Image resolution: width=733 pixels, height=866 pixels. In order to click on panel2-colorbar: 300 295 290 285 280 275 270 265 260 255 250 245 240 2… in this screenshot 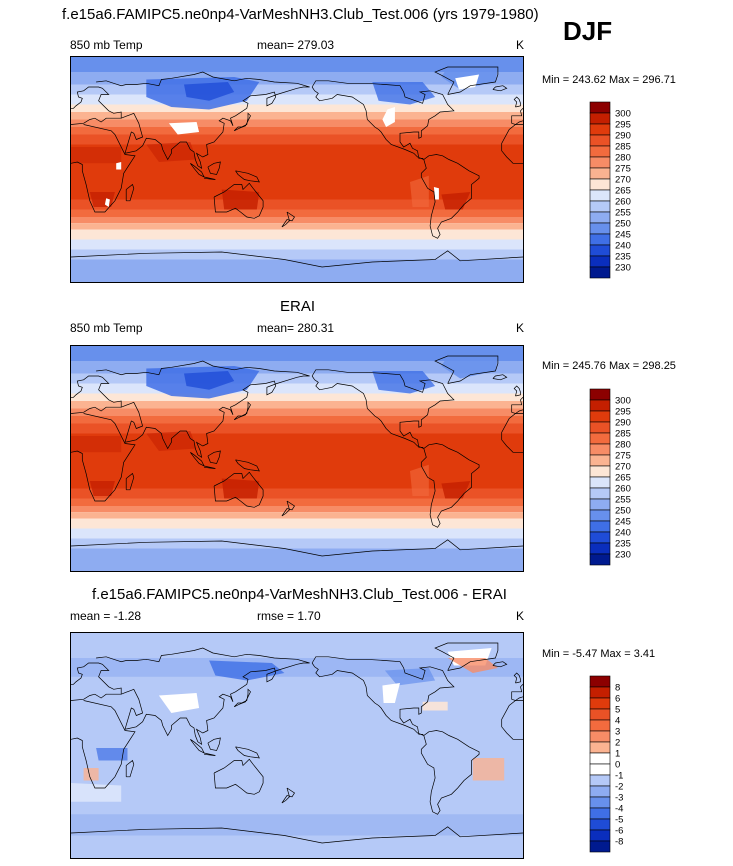, I will do `click(623, 479)`.